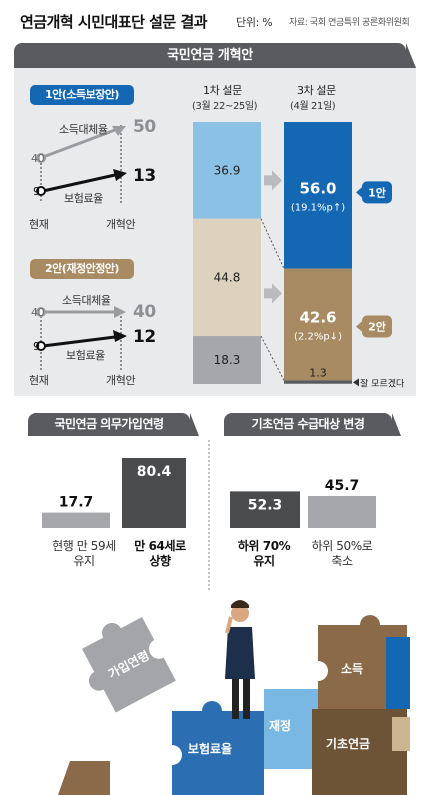 This screenshot has width=430, height=795. Describe the element at coordinates (119, 131) in the screenshot. I see `plan1-income-arrow` at that location.